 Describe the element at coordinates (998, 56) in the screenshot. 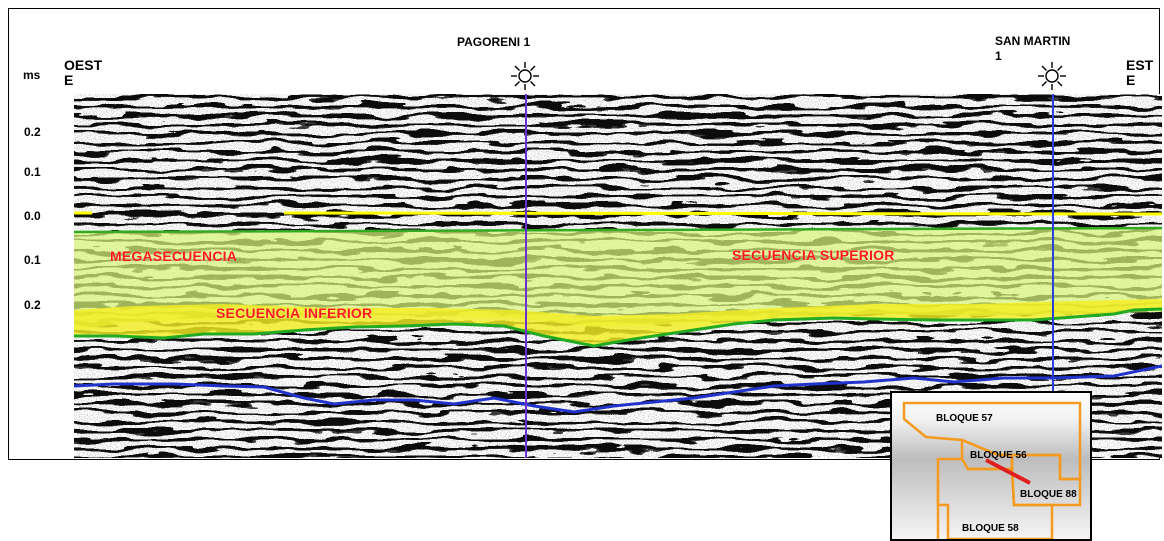

I see `well-label-san-martin-line2: 1` at that location.